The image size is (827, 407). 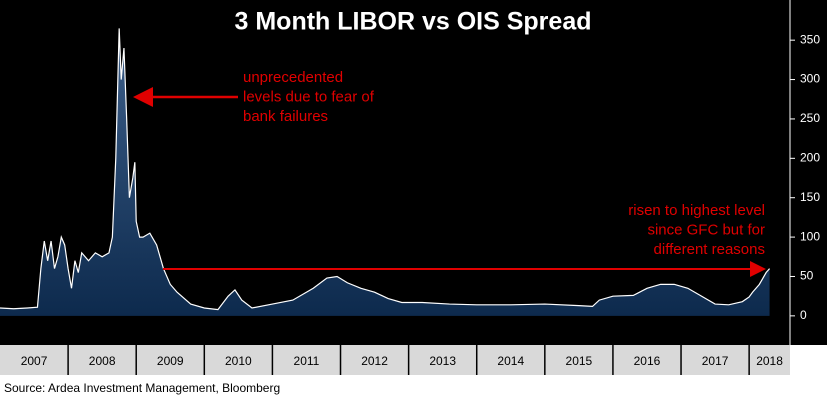 What do you see at coordinates (810, 118) in the screenshot?
I see `y-tick-label: 250` at bounding box center [810, 118].